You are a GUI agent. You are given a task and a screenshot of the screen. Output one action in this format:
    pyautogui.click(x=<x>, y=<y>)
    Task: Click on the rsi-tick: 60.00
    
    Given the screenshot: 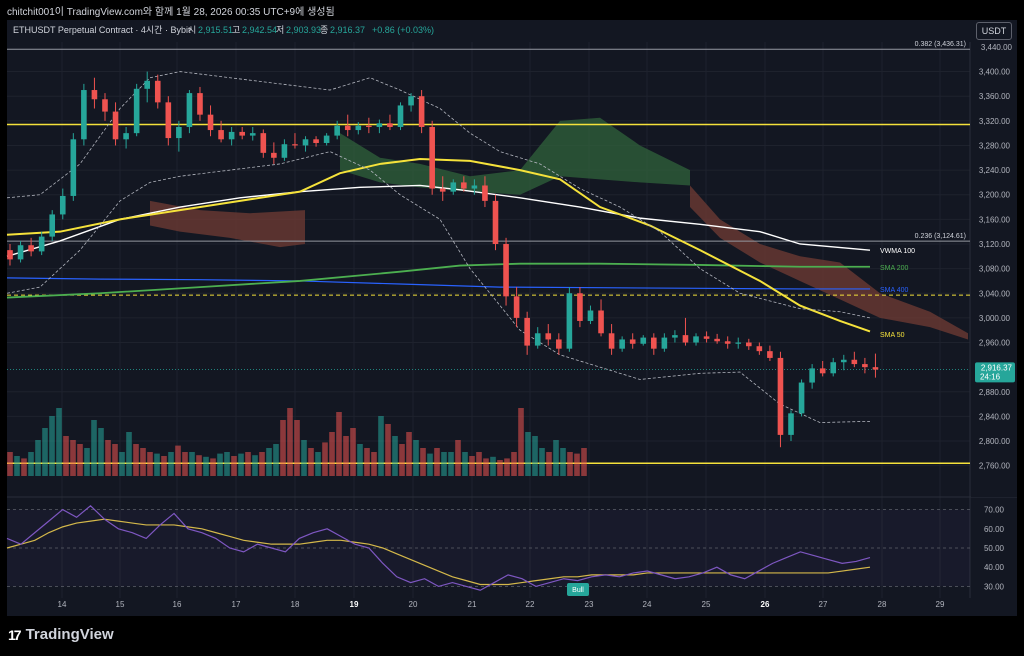 What is the action you would take?
    pyautogui.click(x=994, y=529)
    